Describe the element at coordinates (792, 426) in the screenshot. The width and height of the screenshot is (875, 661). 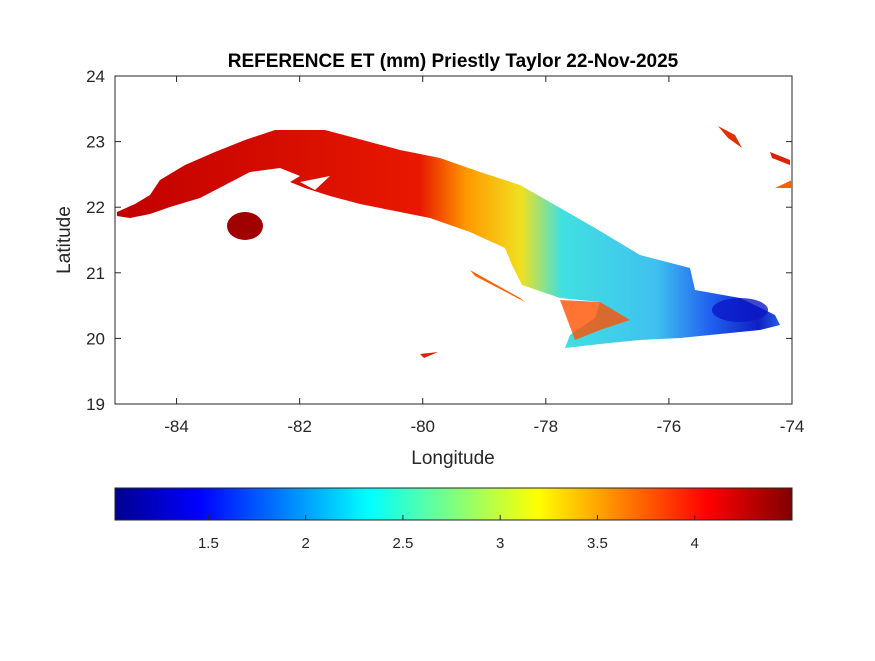
I see `x-tick-label: -74` at that location.